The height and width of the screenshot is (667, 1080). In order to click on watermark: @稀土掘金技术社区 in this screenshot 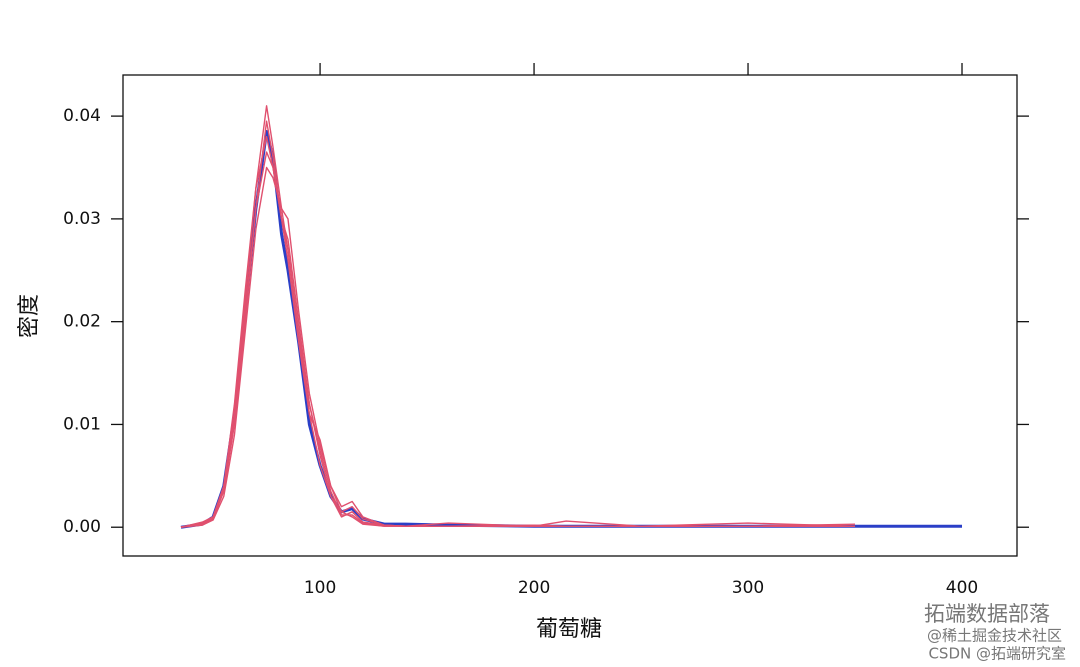, I will do `click(994, 636)`.